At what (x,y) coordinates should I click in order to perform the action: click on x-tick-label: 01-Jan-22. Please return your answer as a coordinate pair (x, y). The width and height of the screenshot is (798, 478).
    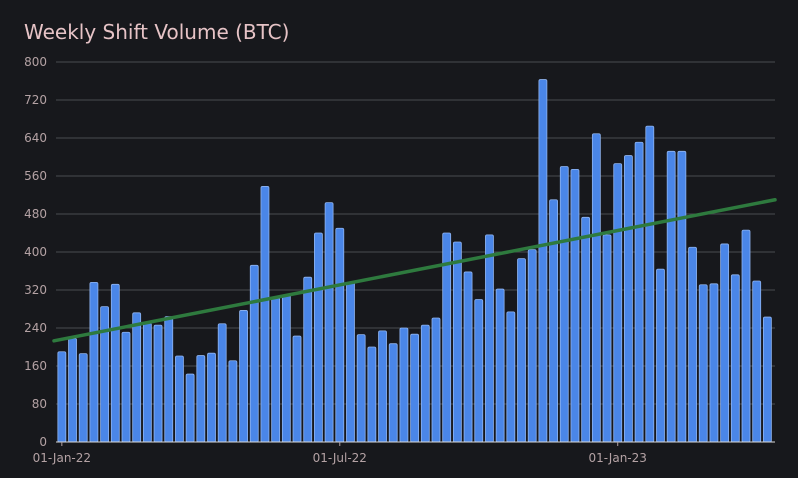
    Looking at the image, I should click on (62, 458).